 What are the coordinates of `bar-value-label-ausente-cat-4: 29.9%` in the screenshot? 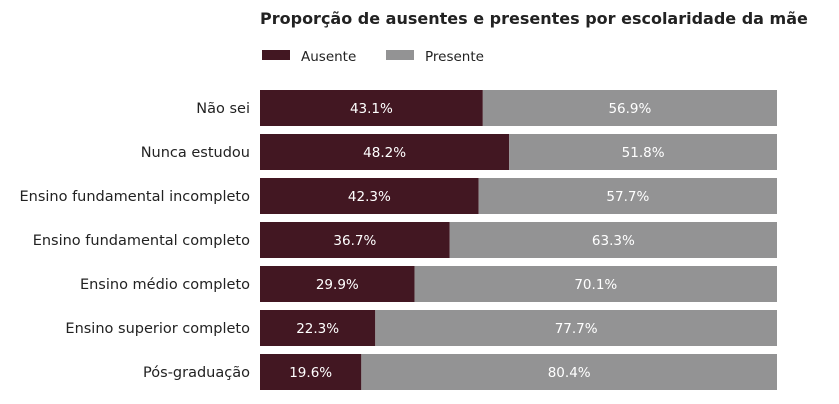 It's located at (337, 285).